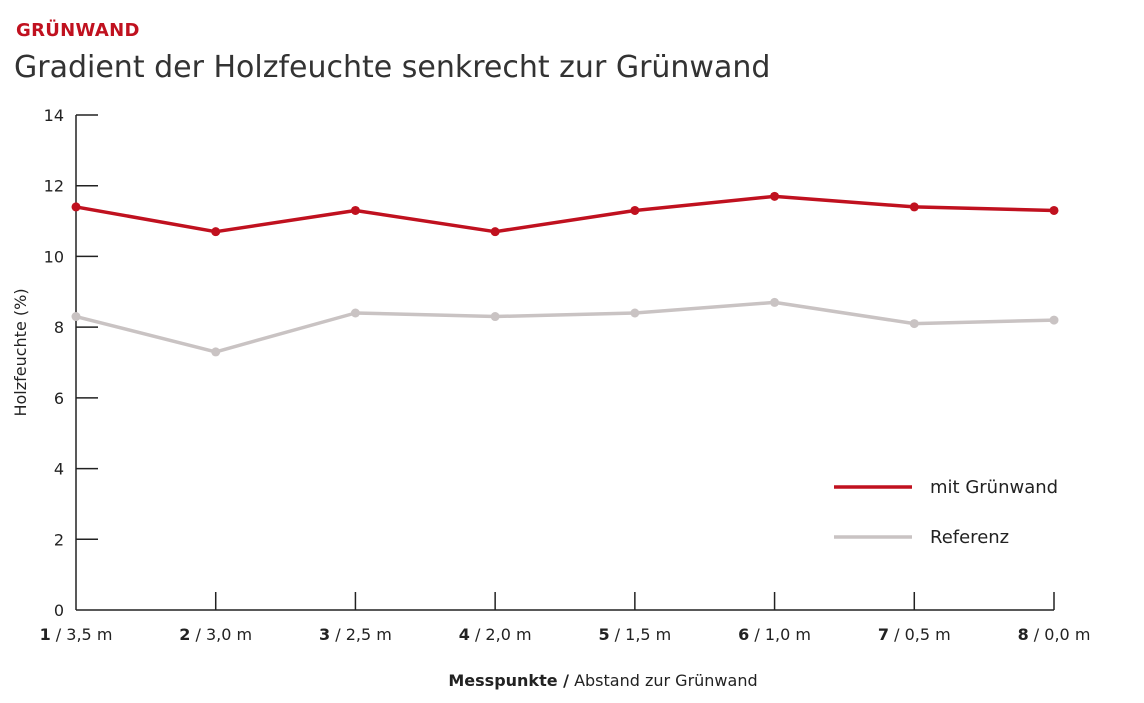  I want to click on x-tick-label: 4 / 2,0 m, so click(495, 634).